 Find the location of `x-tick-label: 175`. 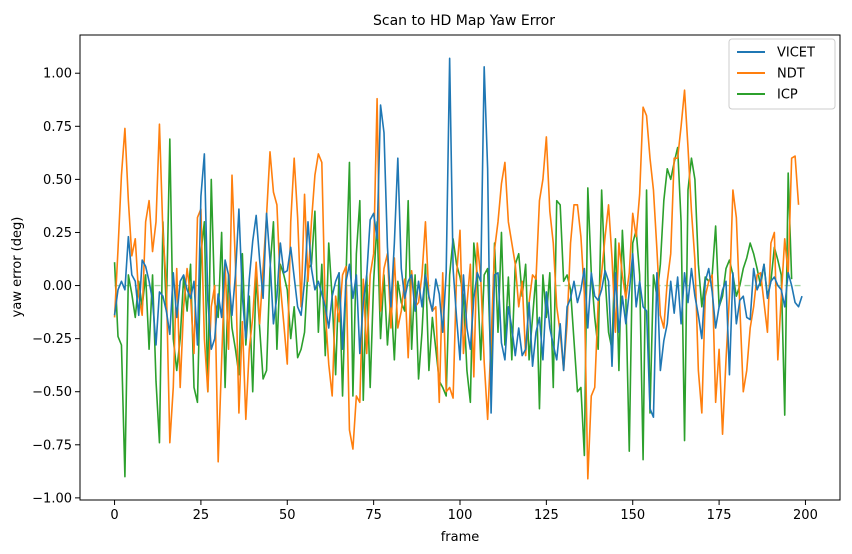

x-tick-label: 175 is located at coordinates (719, 515).